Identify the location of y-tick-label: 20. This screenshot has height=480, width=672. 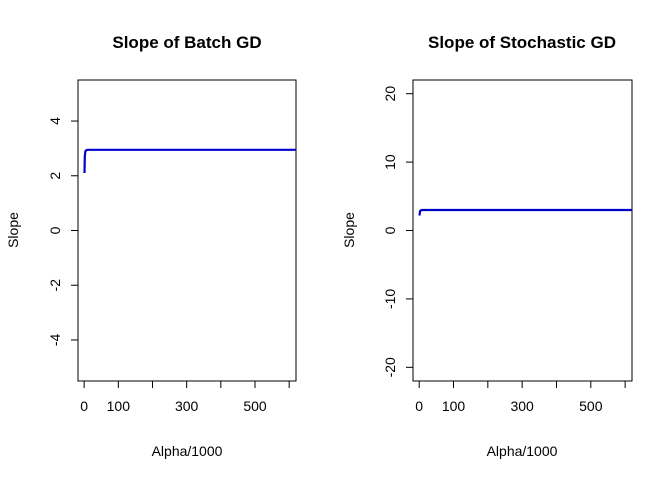
(390, 94).